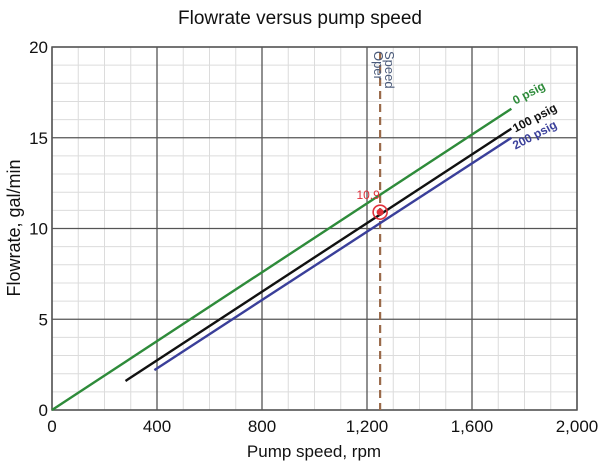 This screenshot has width=600, height=471. What do you see at coordinates (43, 410) in the screenshot?
I see `y-tick-label: 0` at bounding box center [43, 410].